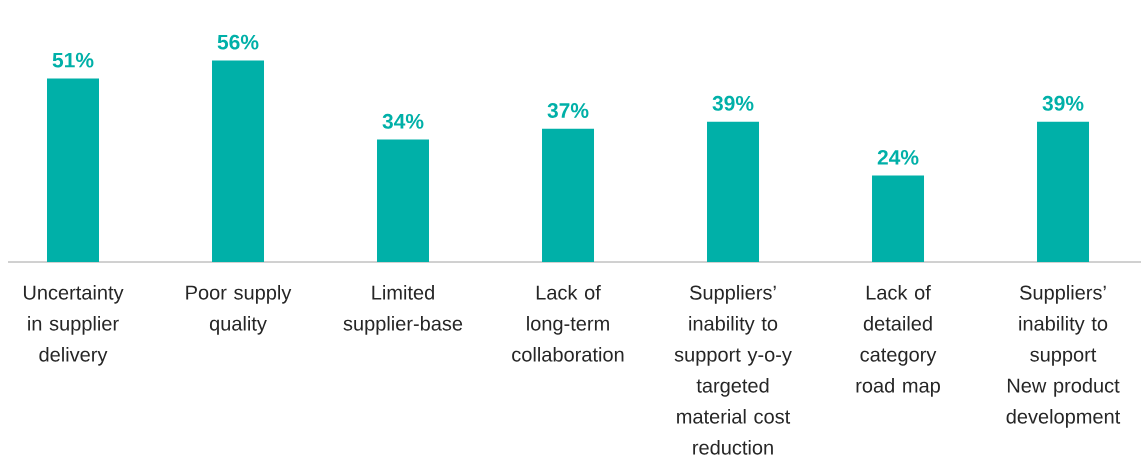 This screenshot has height=466, width=1141. Describe the element at coordinates (73, 325) in the screenshot. I see `x-tick-label: Uncertainty in supplier delivery` at that location.